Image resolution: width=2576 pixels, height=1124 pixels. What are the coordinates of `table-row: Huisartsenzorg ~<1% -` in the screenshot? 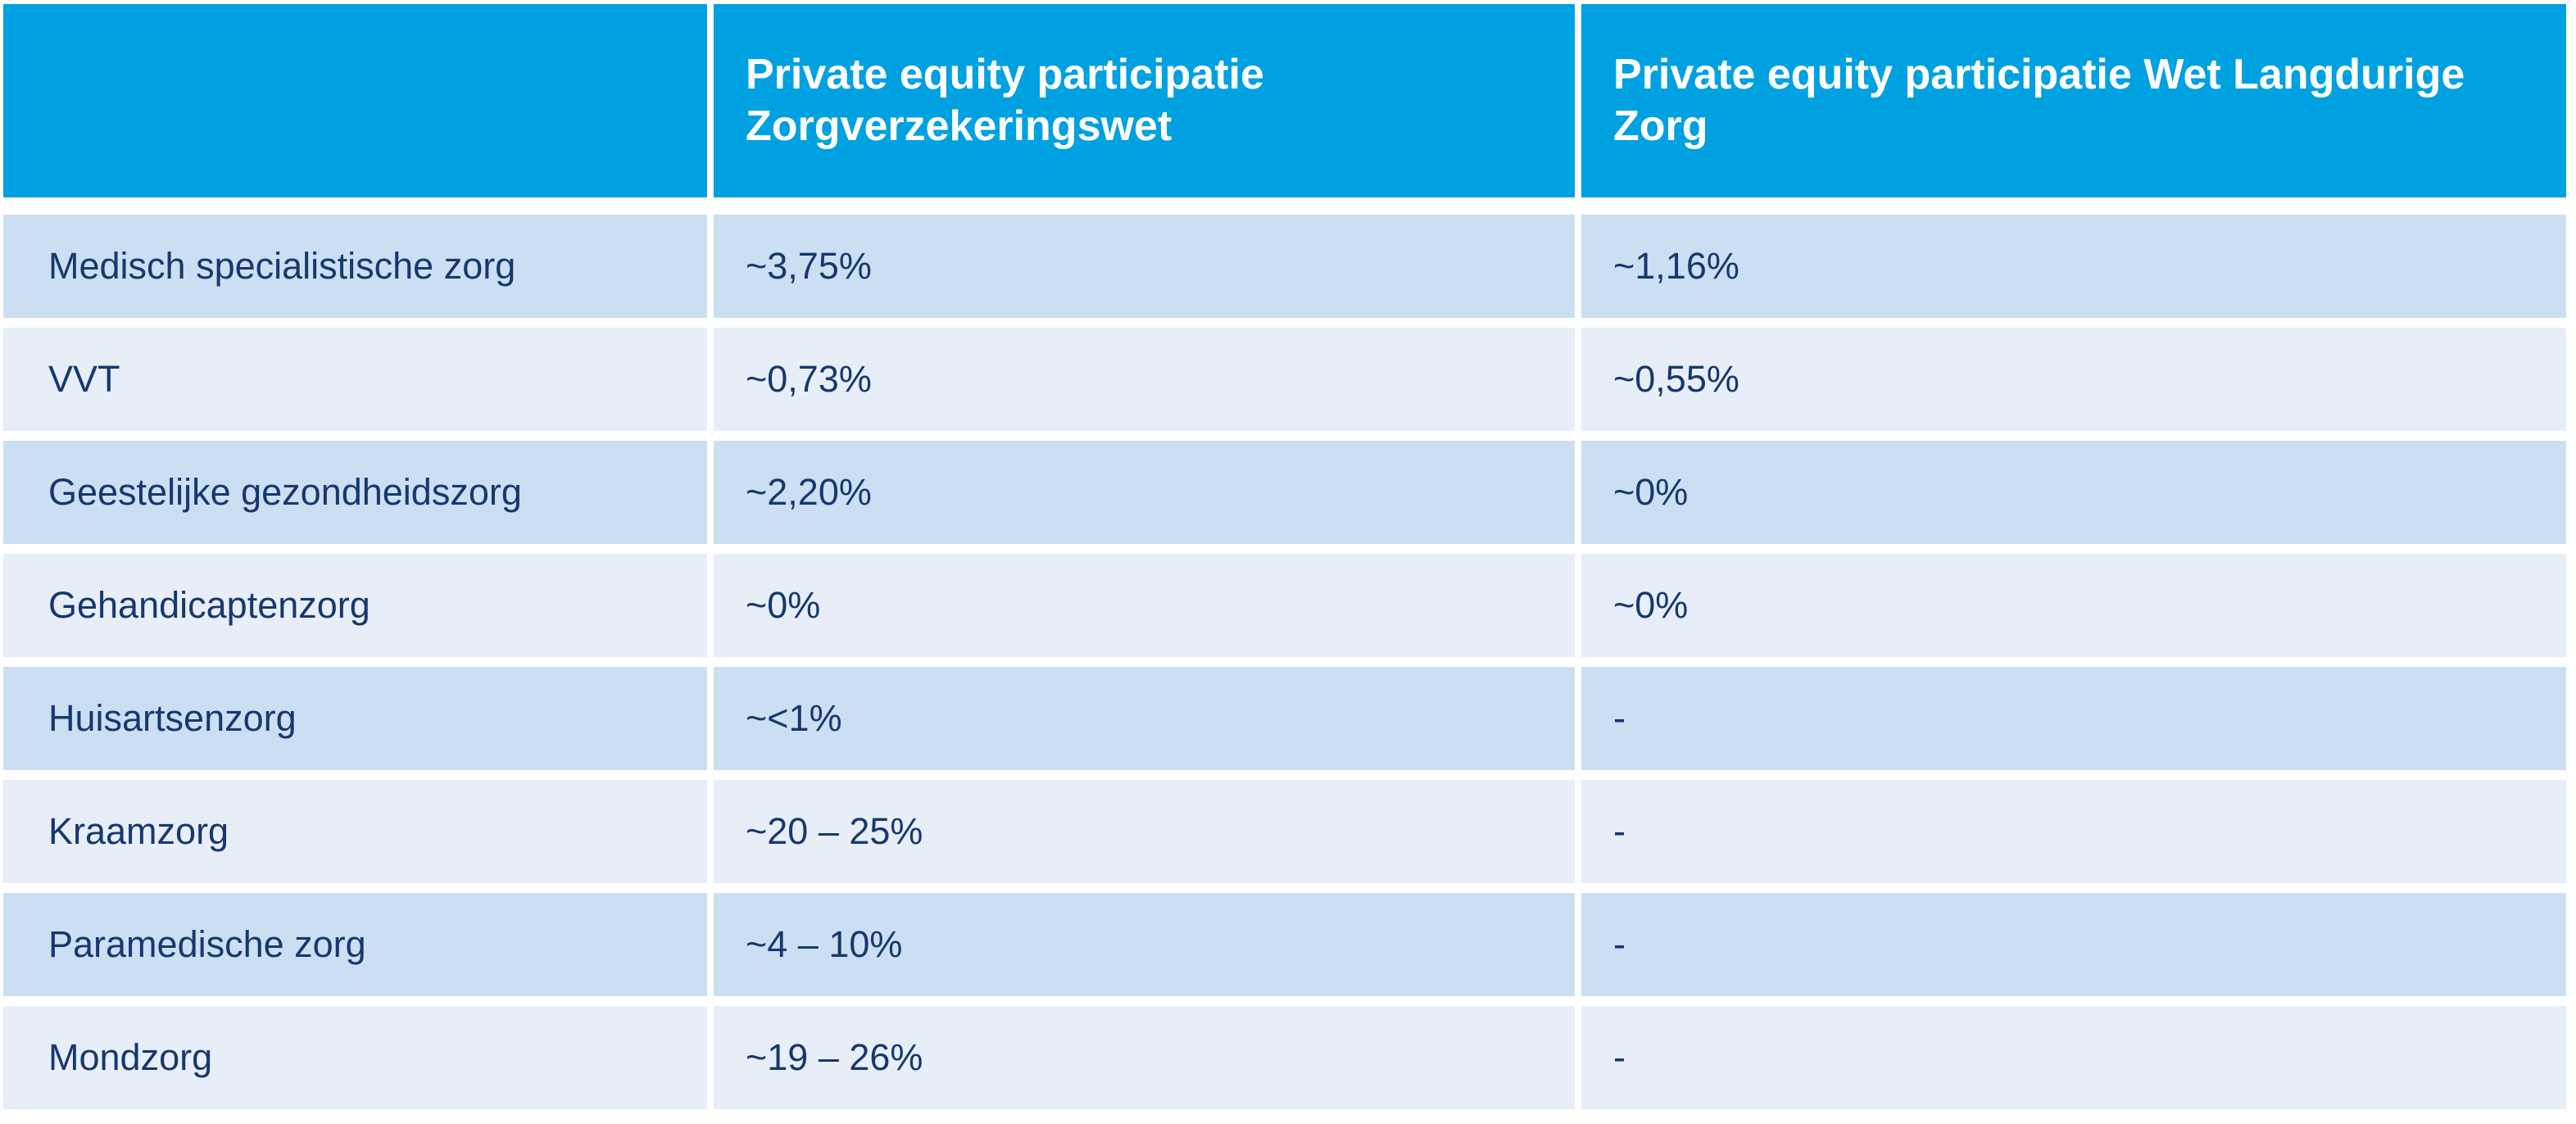 It's located at (1284, 718).